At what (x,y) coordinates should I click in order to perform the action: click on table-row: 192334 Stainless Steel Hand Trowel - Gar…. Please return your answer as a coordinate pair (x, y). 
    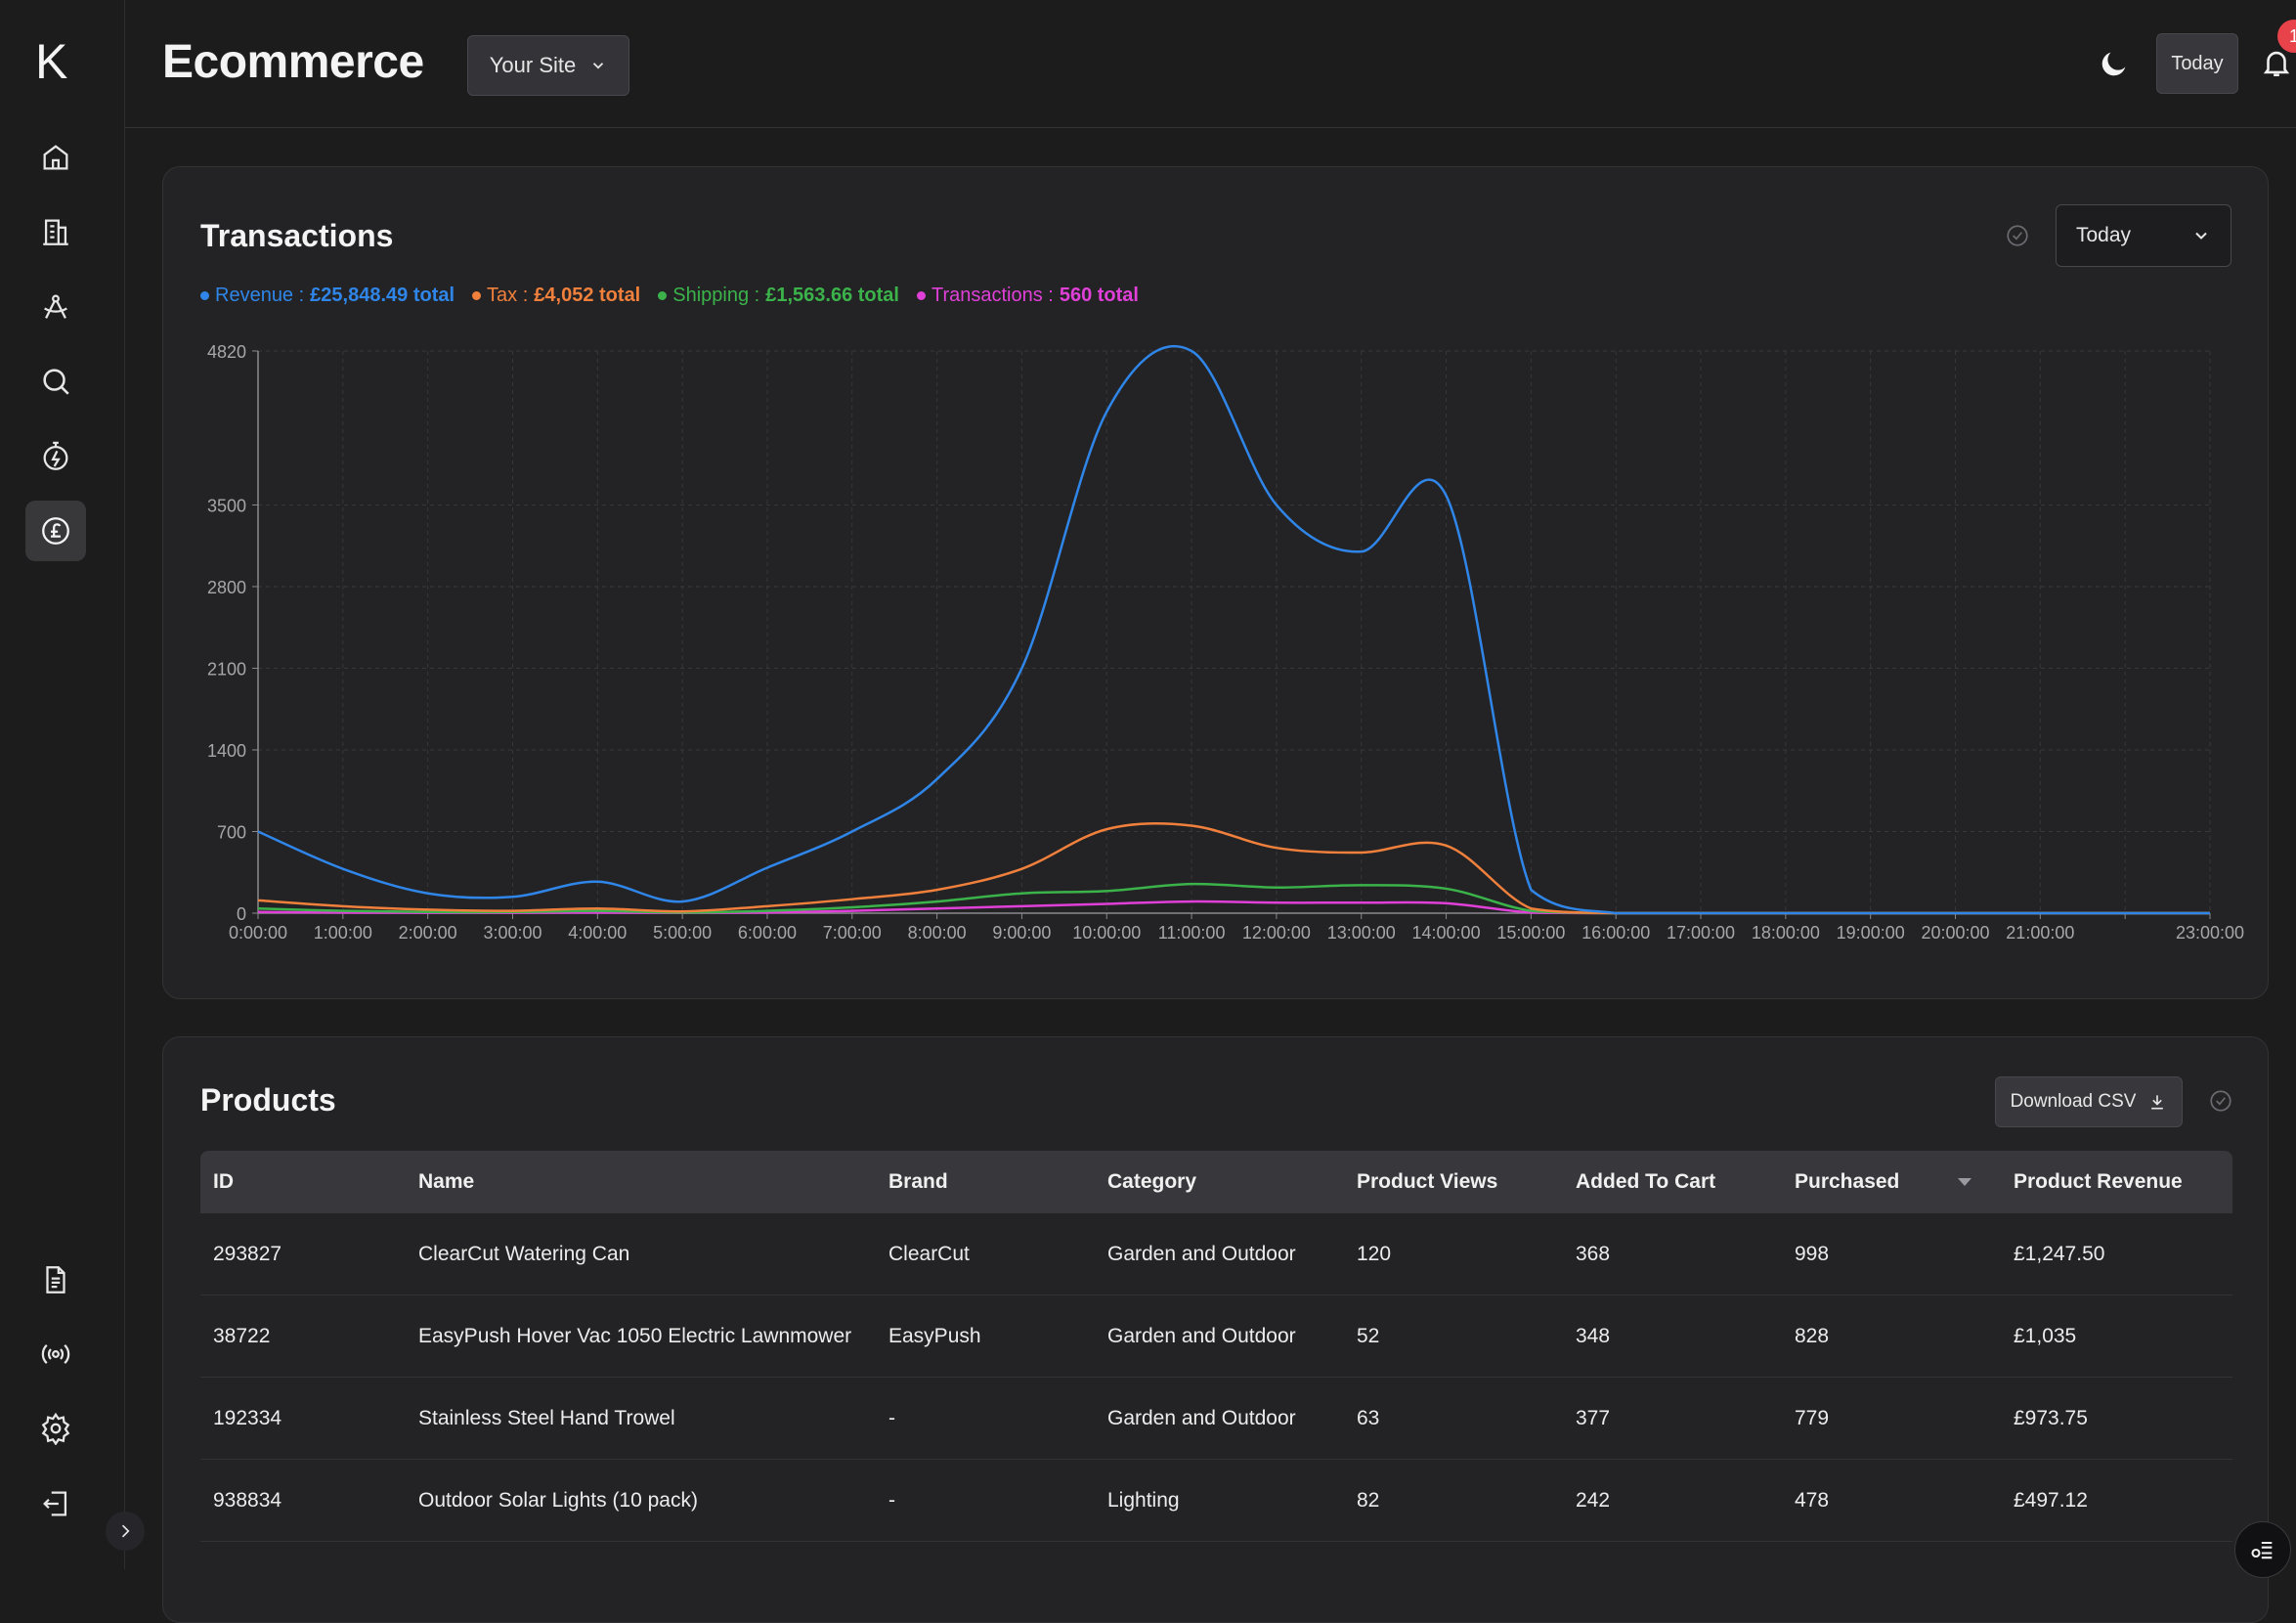
    Looking at the image, I should click on (1216, 1419).